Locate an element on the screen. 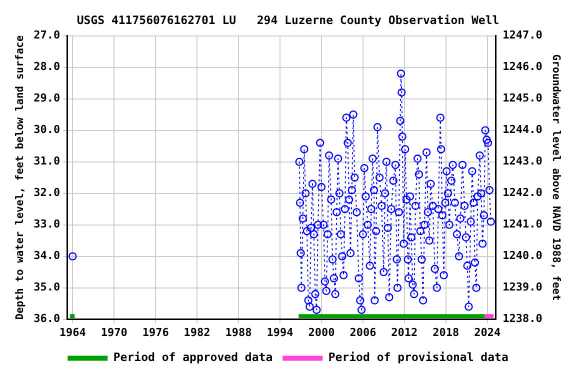 This screenshot has height=384, width=576. x-tick-label: 1976 is located at coordinates (156, 332).